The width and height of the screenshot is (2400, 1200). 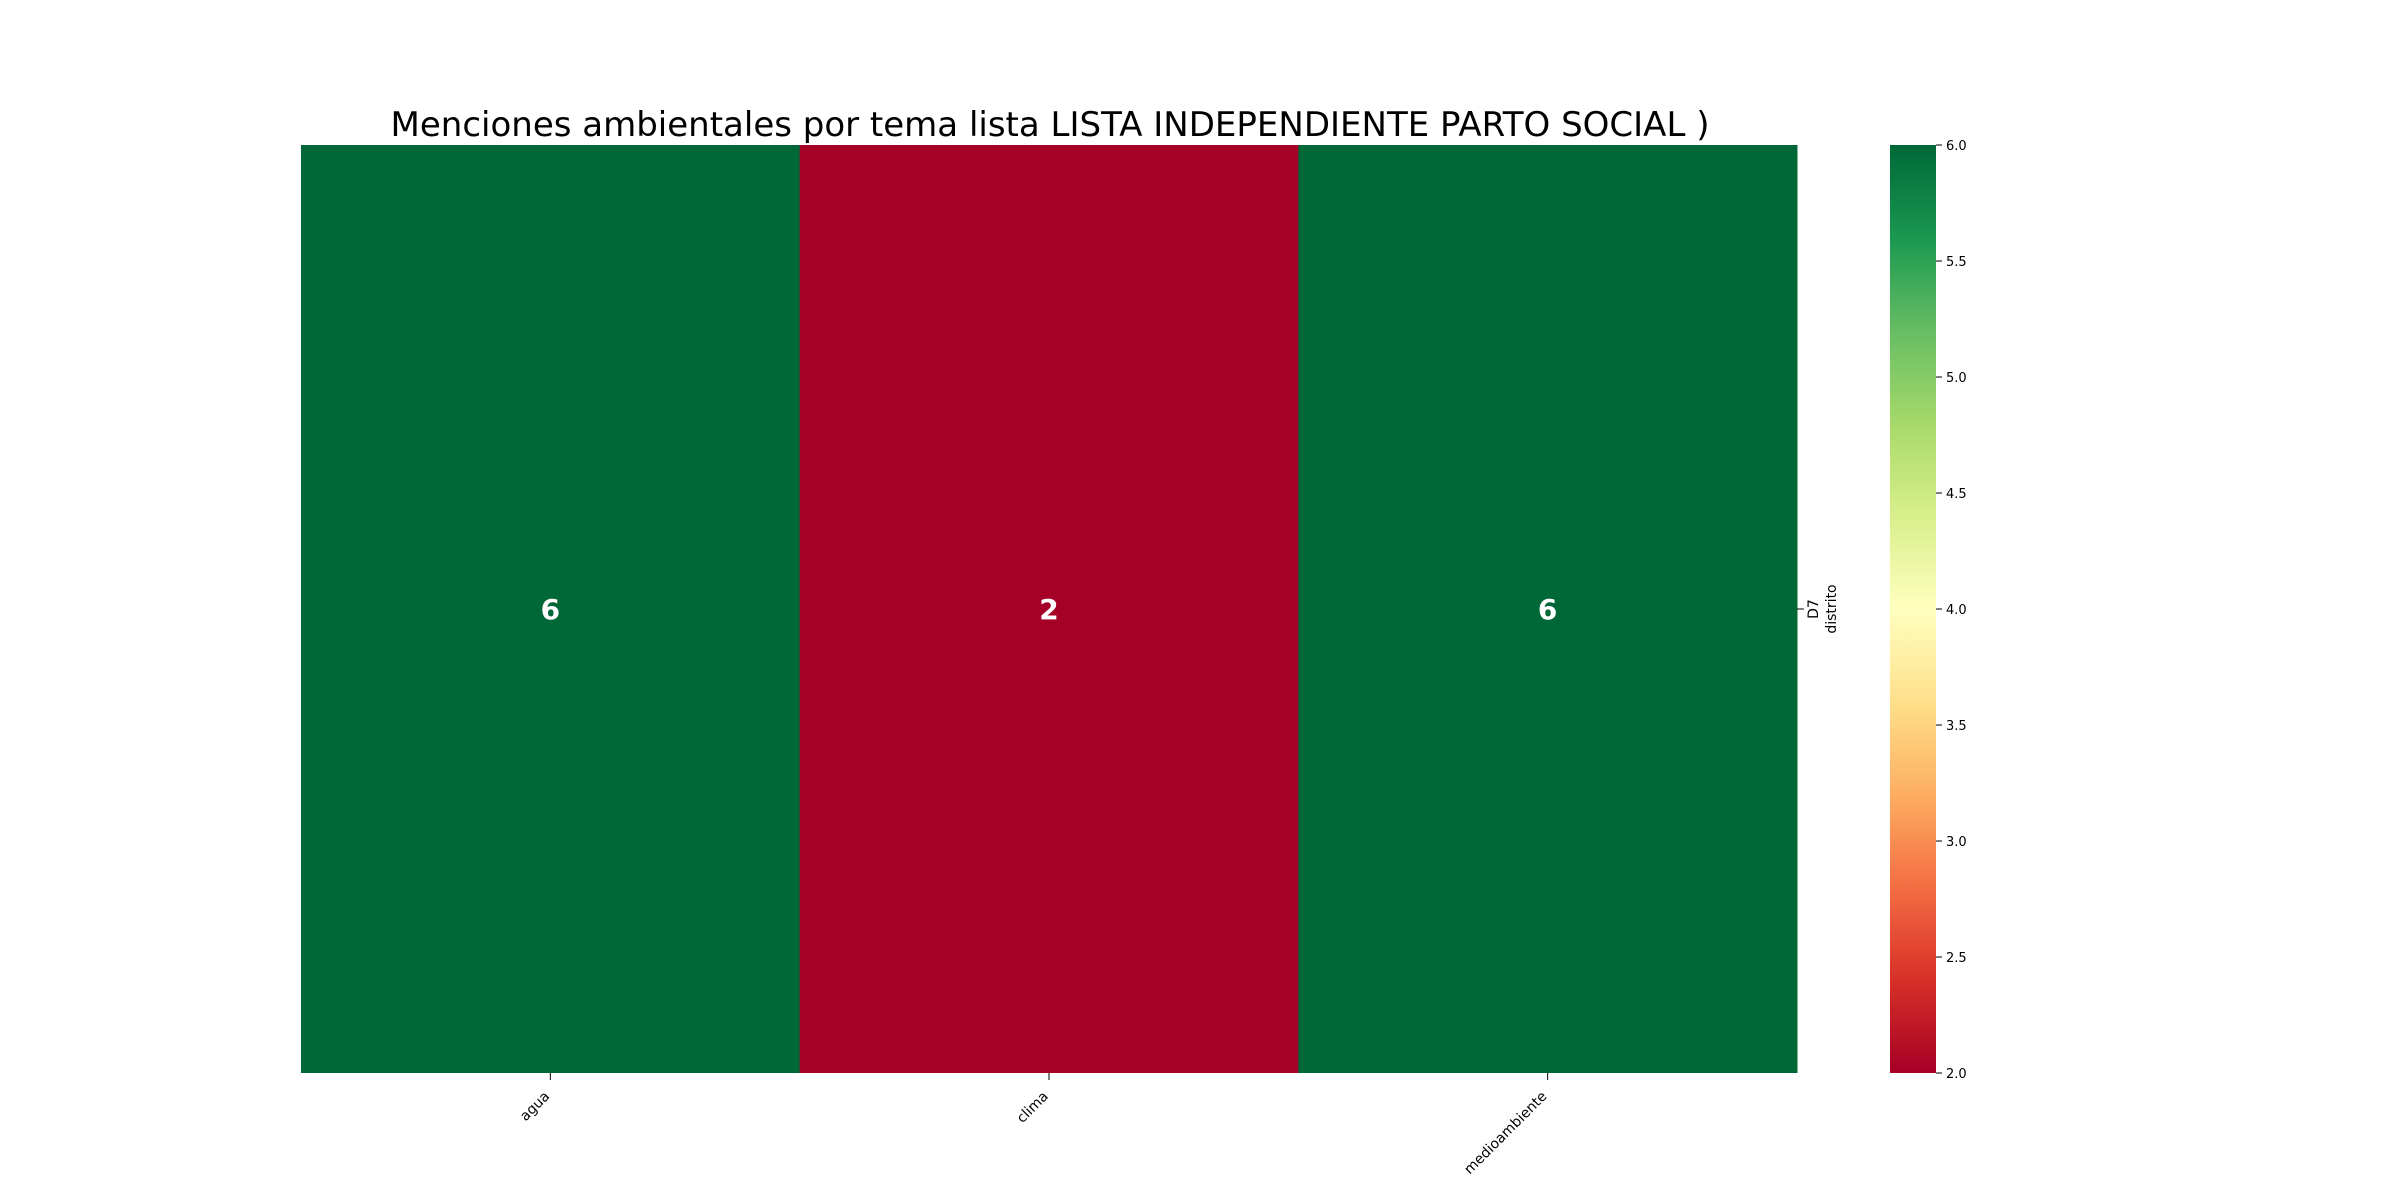 What do you see at coordinates (1956, 378) in the screenshot?
I see `colorbar-tick-label: 5.0` at bounding box center [1956, 378].